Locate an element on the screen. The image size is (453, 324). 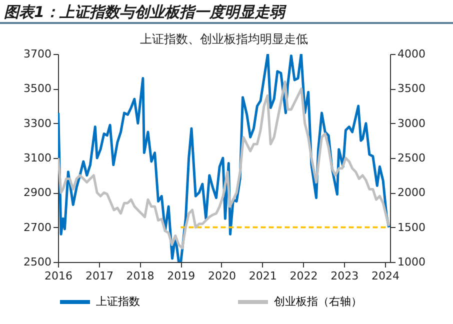
y2-tick-label: 1500 is located at coordinates (412, 227).